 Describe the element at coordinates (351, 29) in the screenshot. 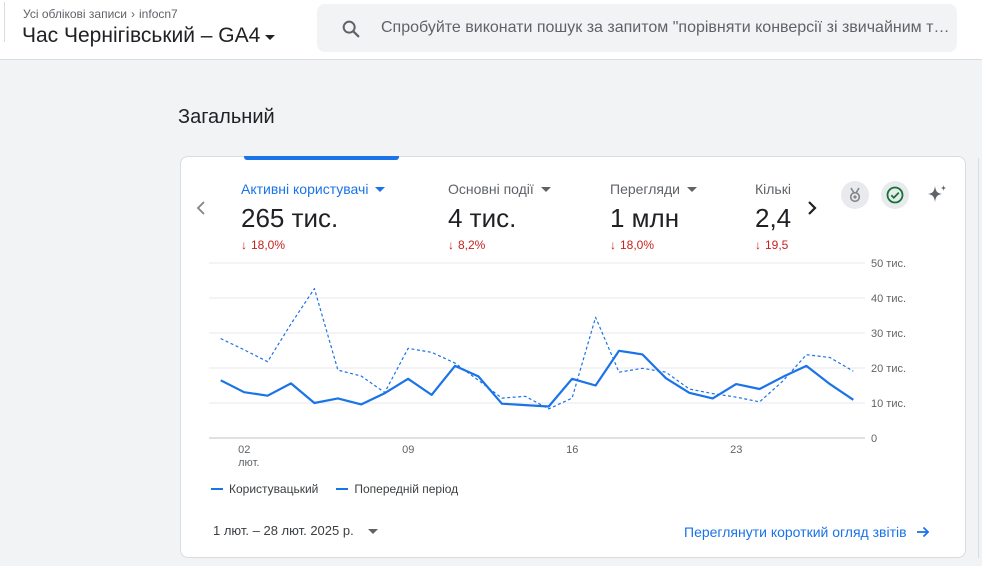

I see `search-icon` at that location.